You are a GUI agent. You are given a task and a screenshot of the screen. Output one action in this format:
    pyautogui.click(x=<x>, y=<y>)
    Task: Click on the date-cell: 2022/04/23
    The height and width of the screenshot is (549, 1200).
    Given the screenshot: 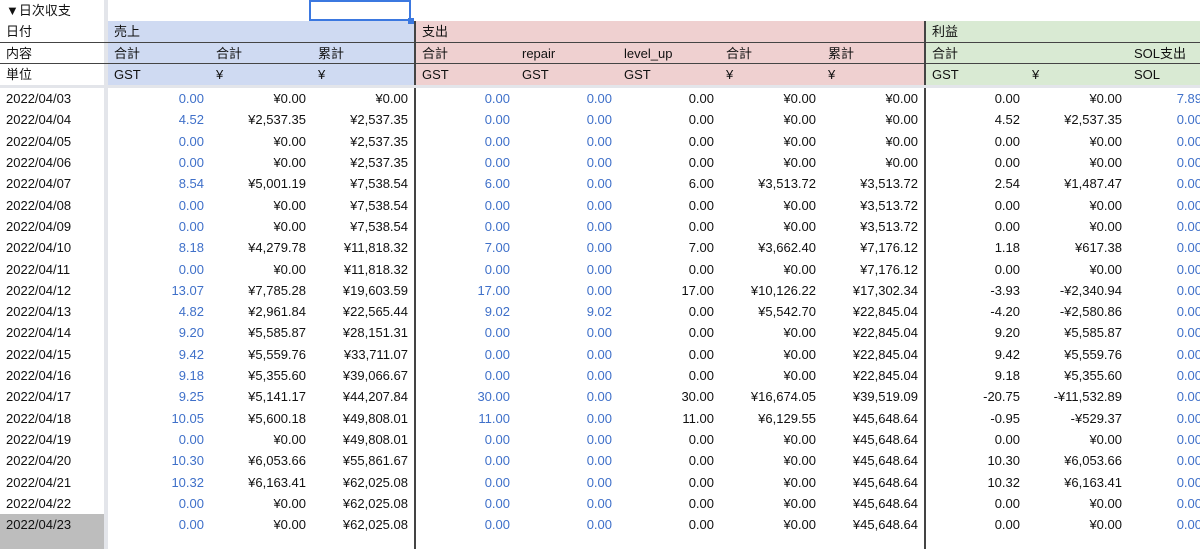 What is the action you would take?
    pyautogui.click(x=52, y=525)
    